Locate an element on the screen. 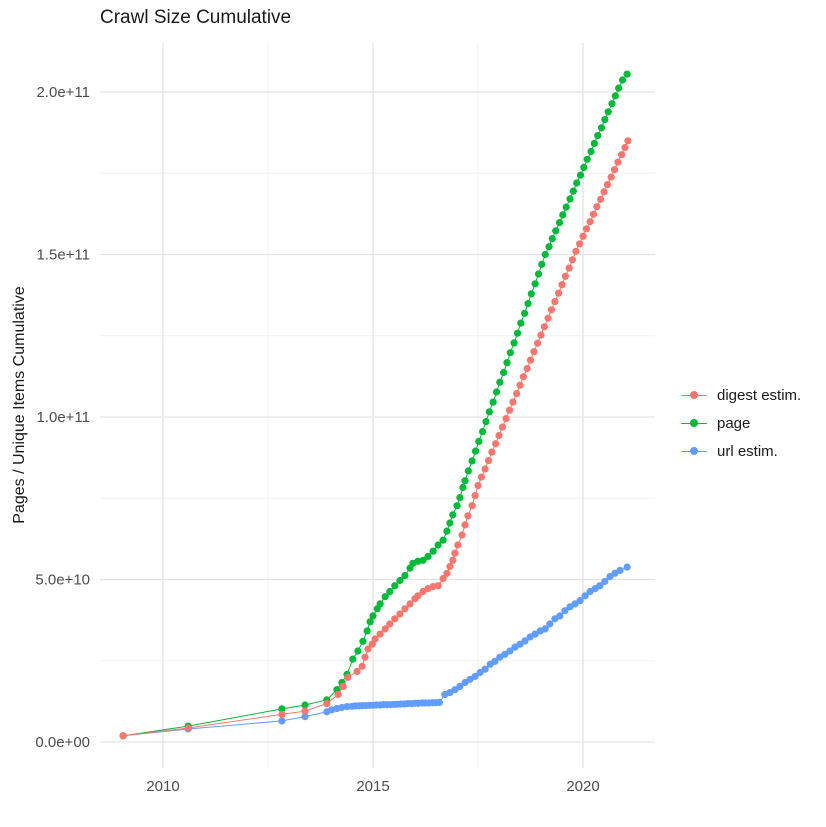 The width and height of the screenshot is (826, 827). legend: digest estim. page url estim. is located at coordinates (741, 423).